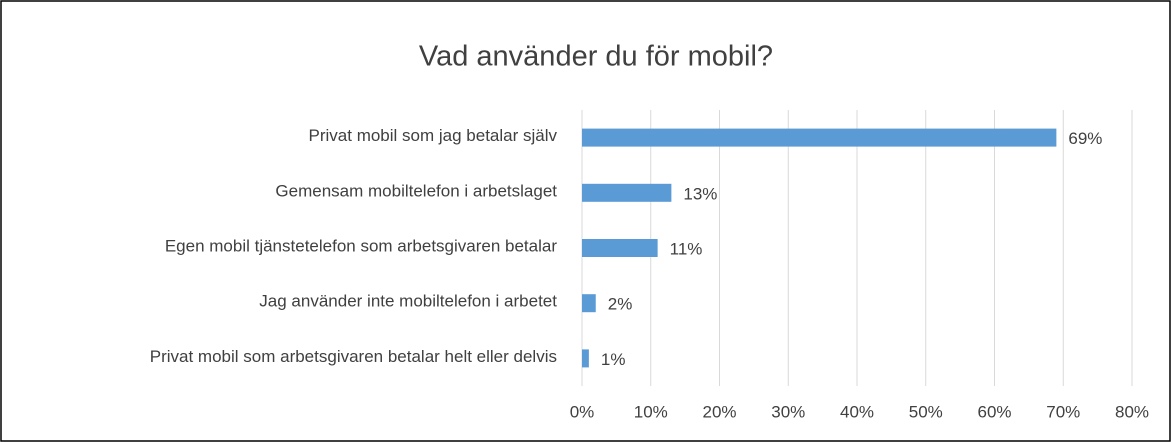 This screenshot has height=442, width=1171. Describe the element at coordinates (596, 57) in the screenshot. I see `chart-title: Vad använder du för mobil?` at that location.